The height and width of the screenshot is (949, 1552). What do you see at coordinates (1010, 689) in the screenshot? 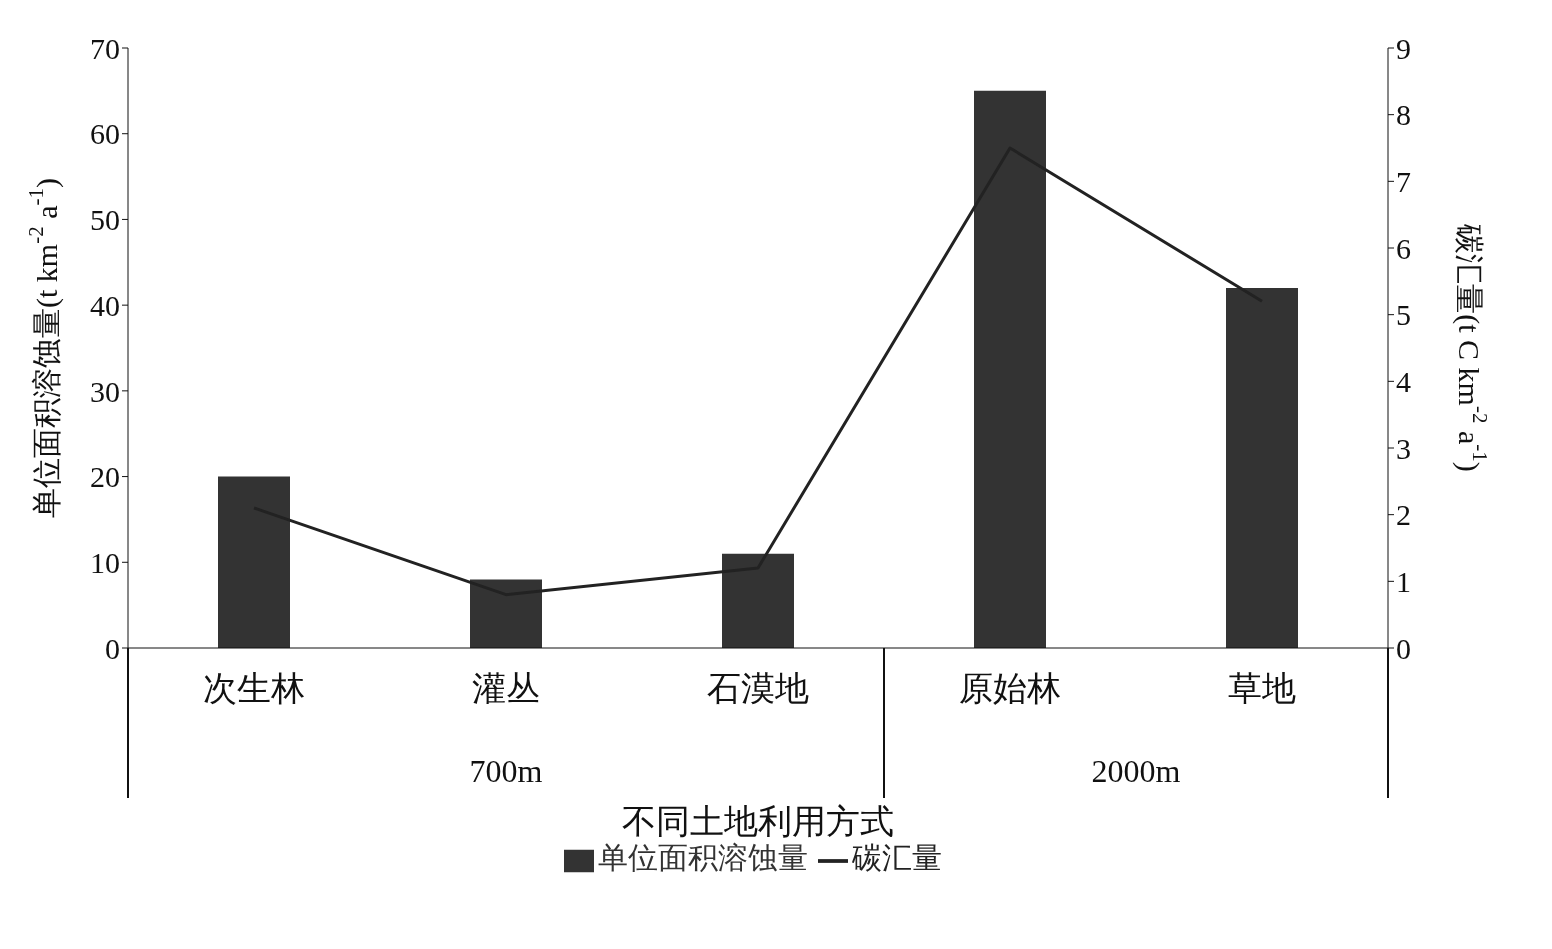
I see `x-tick-label: 原始林` at bounding box center [1010, 689].